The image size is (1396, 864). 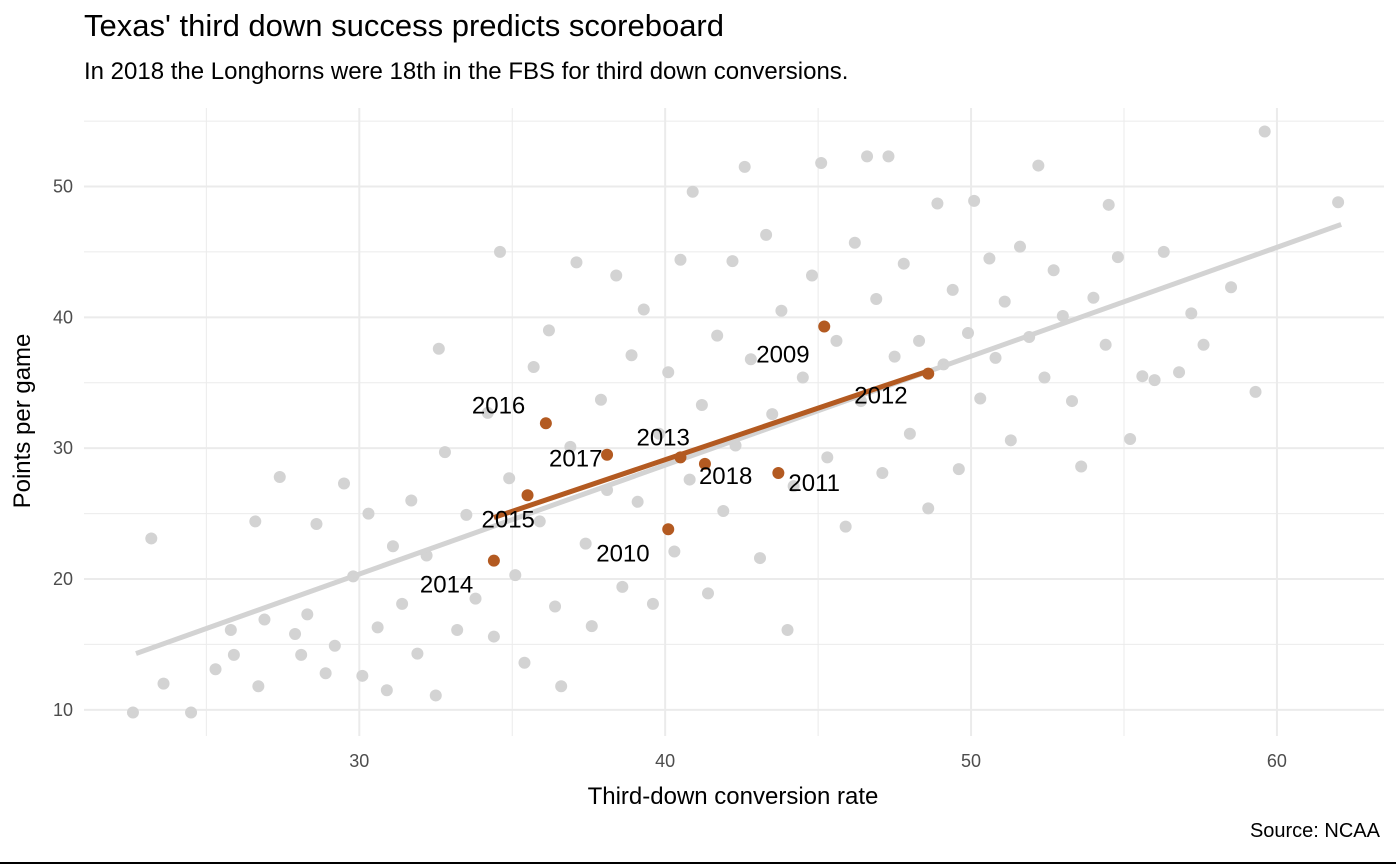 I want to click on x-axis-ticks: 30 40 50 60, so click(x=818, y=761).